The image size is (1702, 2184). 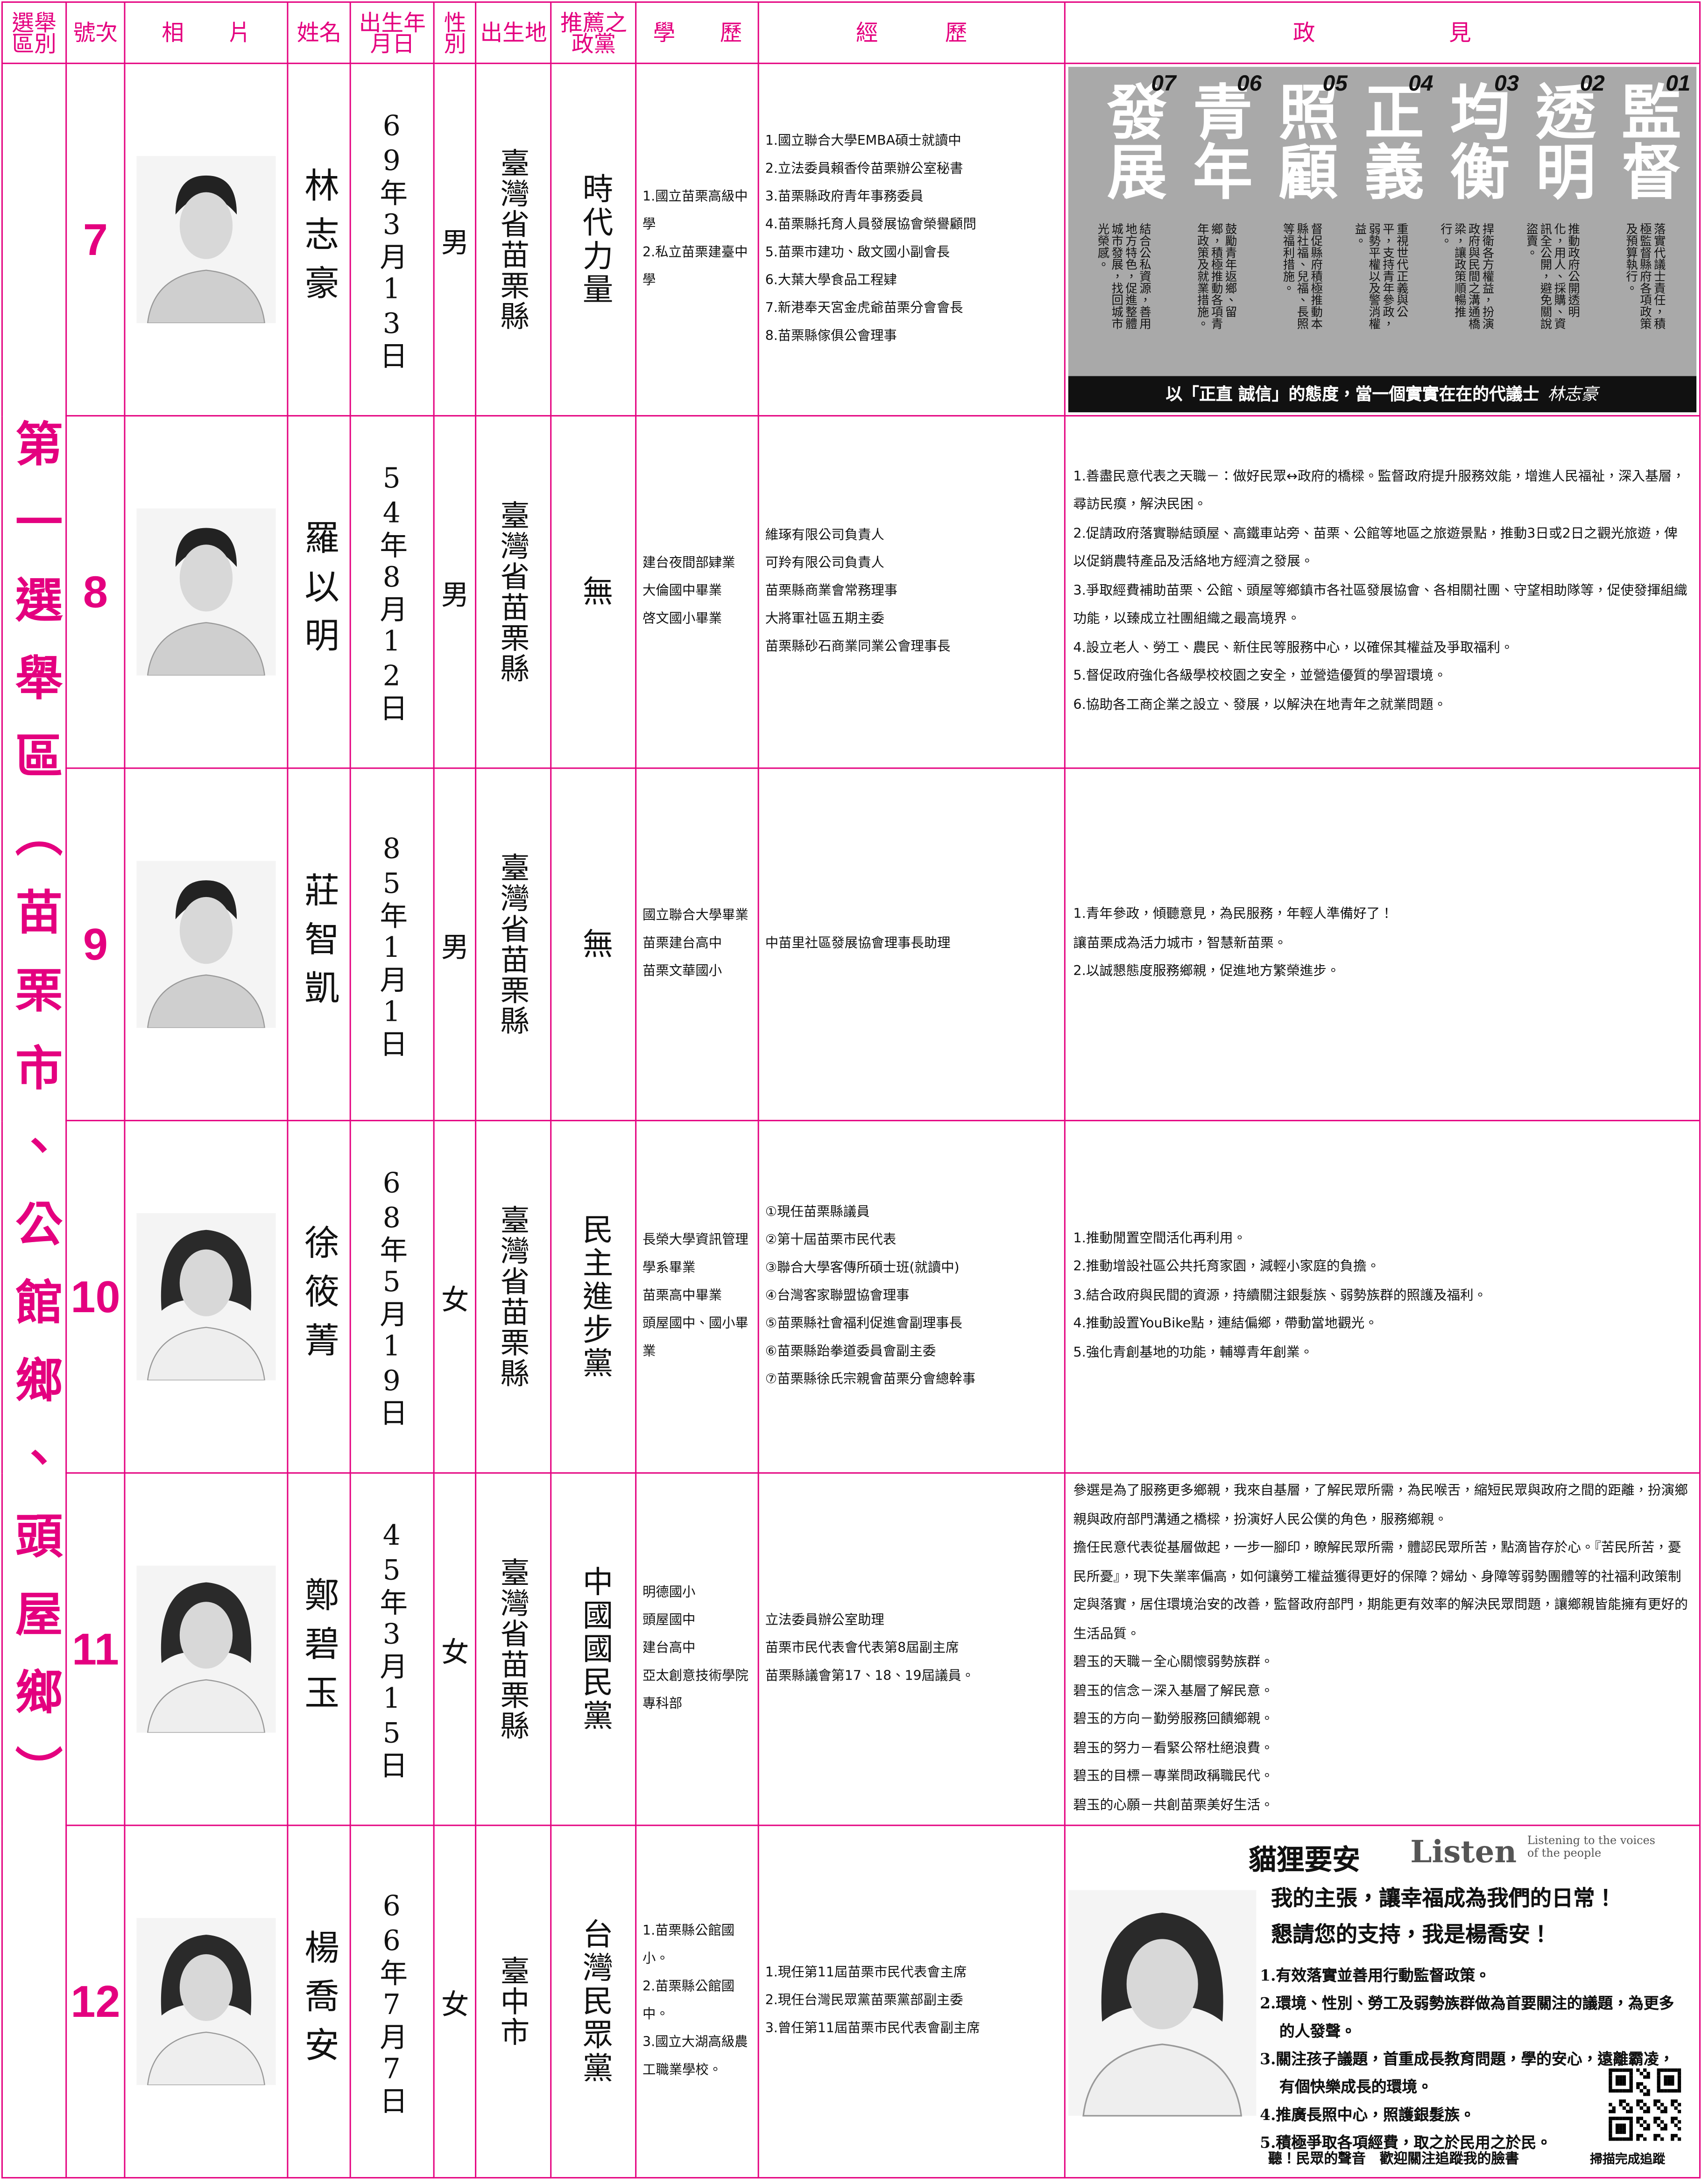 What do you see at coordinates (1393, 2160) in the screenshot?
I see `footer-note: 聽！民眾的聲音 歡迎關注追蹤我的臉書` at bounding box center [1393, 2160].